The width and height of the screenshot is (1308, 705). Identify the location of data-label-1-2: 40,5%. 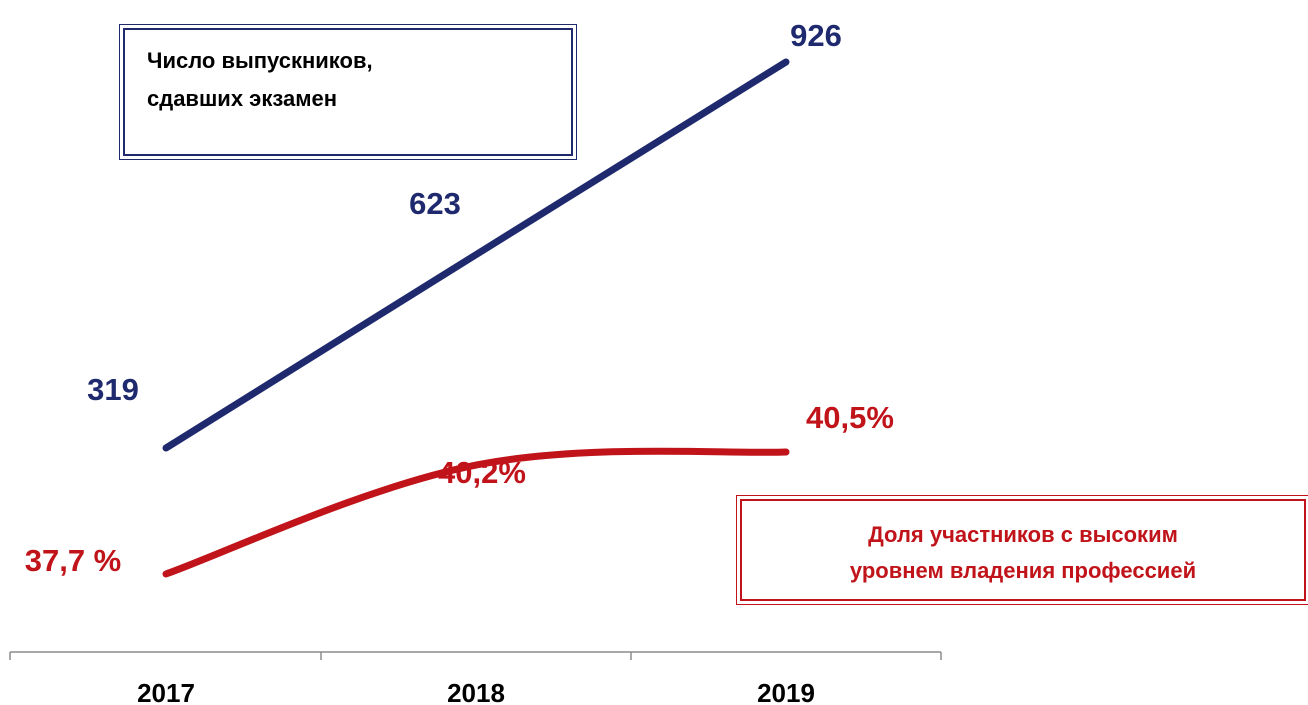
(850, 417).